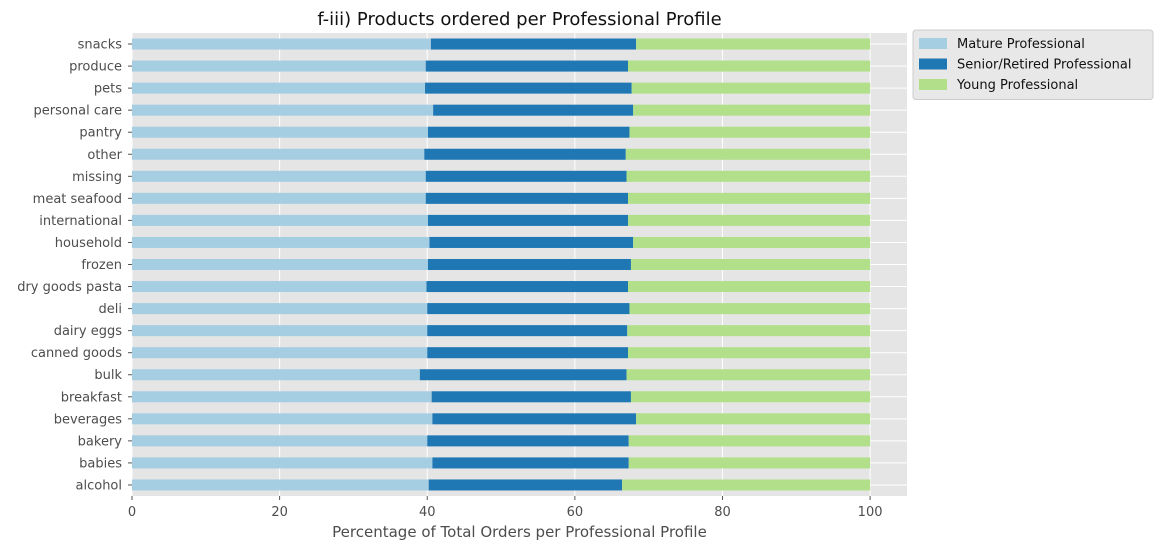  I want to click on category-label: alcohol, so click(99, 485).